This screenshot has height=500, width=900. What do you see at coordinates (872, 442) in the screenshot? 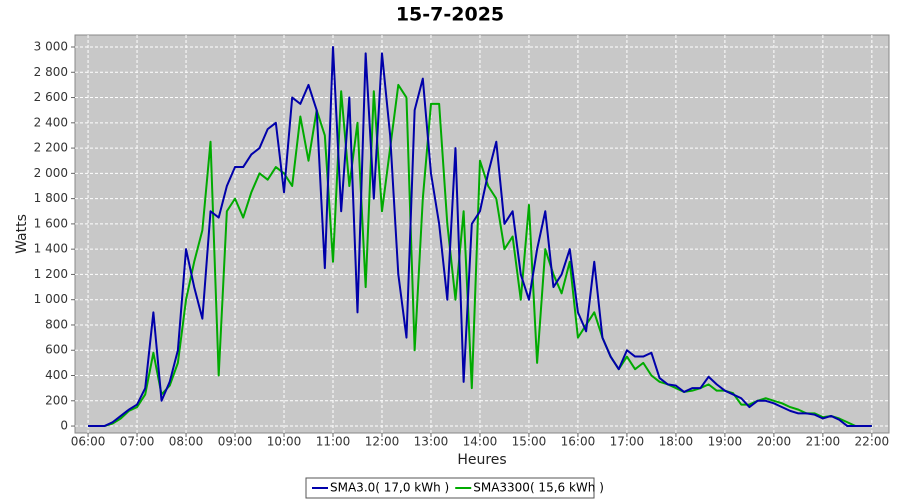
I see `x-tick-label: 22:00` at bounding box center [872, 442].